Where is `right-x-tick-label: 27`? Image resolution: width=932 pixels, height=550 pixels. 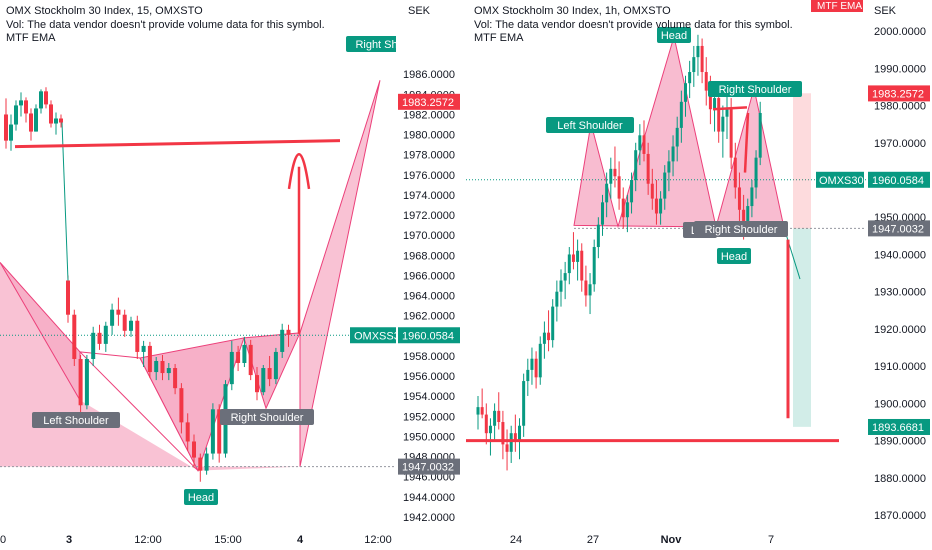 right-x-tick-label: 27 is located at coordinates (593, 540).